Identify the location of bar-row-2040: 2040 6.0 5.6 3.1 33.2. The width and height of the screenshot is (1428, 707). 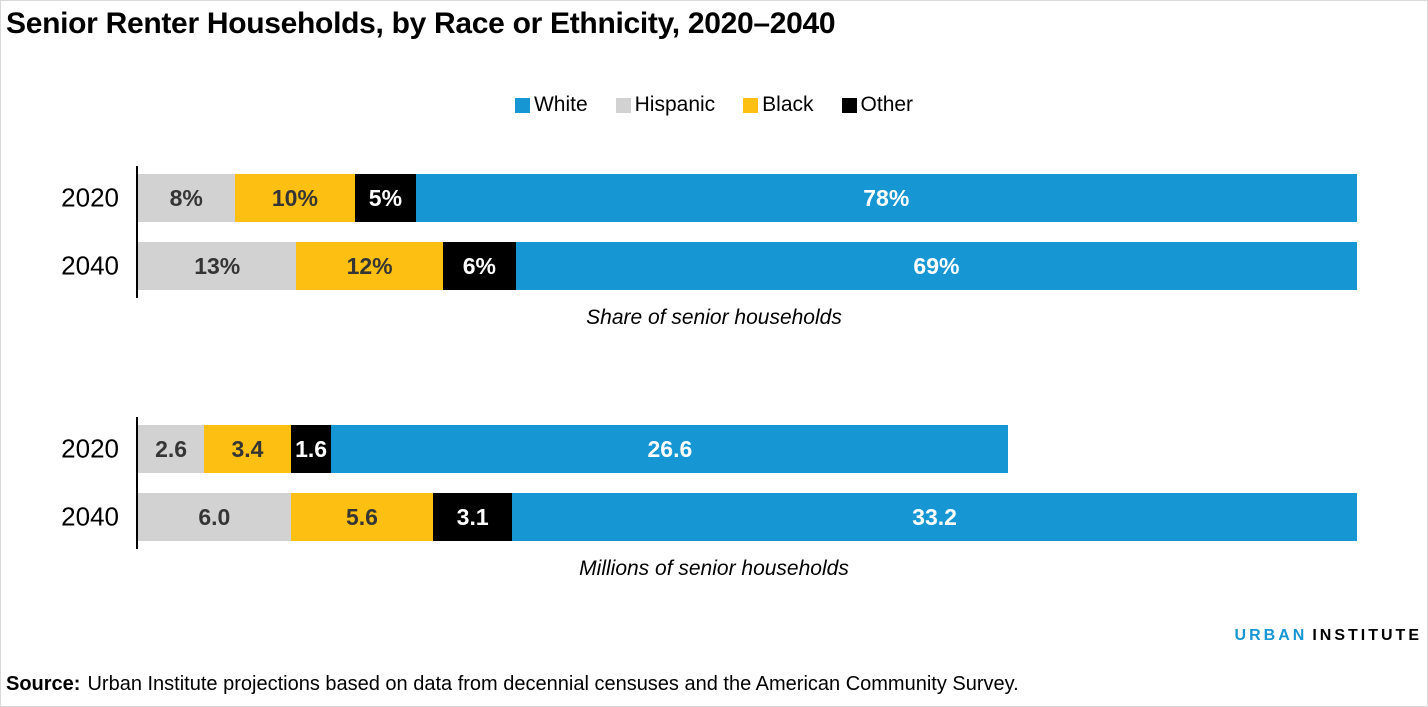
(709, 517).